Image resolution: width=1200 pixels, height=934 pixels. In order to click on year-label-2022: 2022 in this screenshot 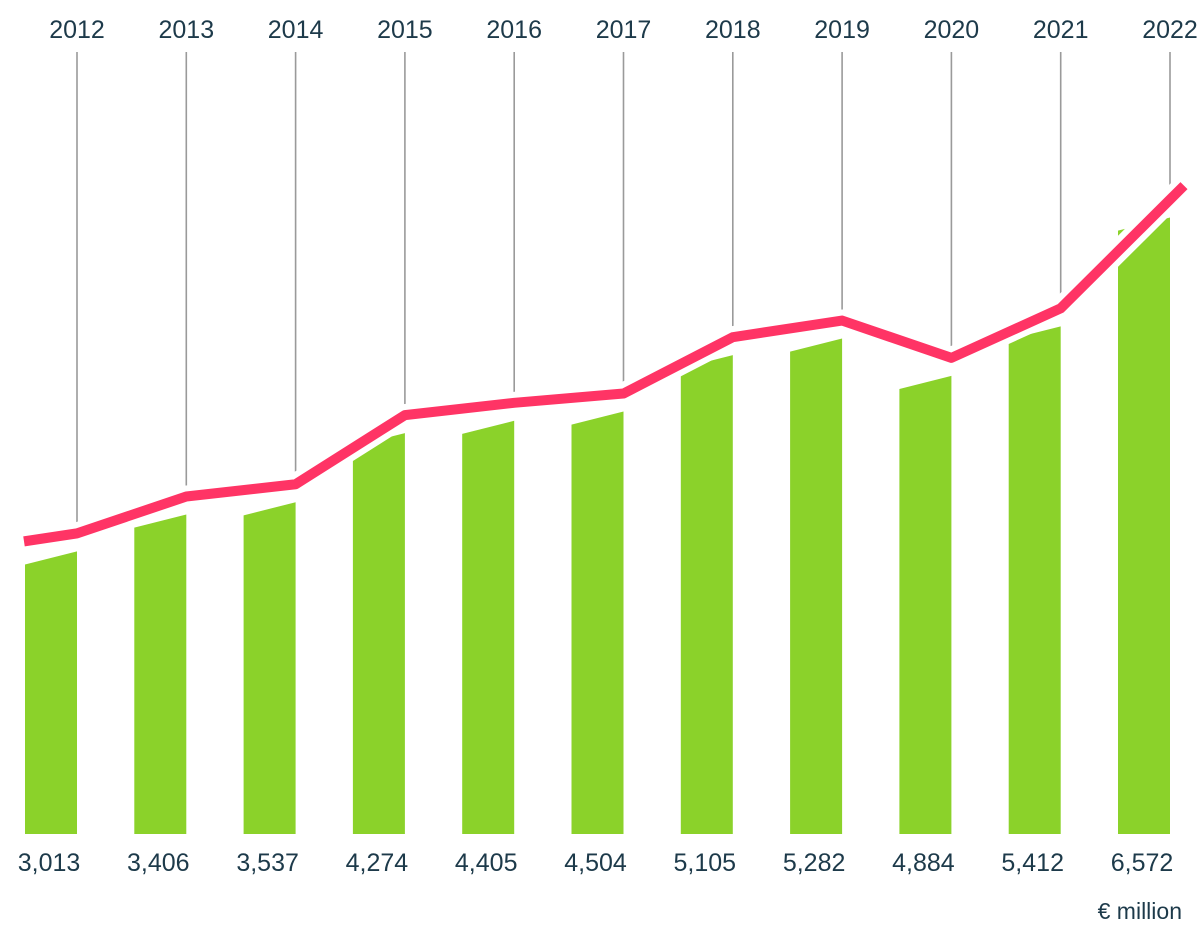, I will do `click(1170, 30)`.